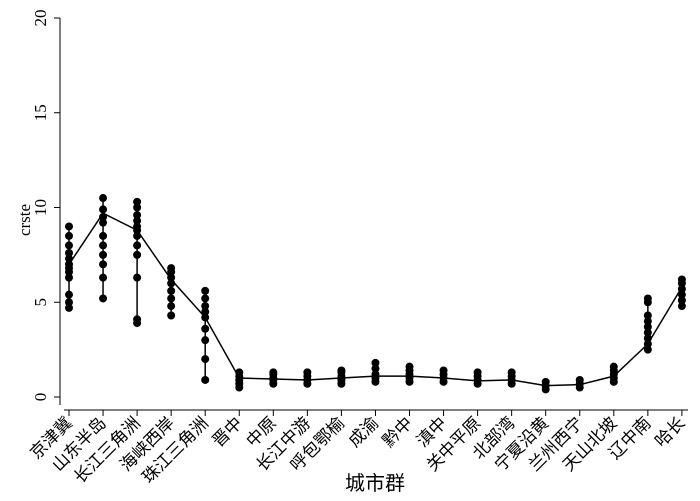 This screenshot has height=501, width=700. Describe the element at coordinates (669, 431) in the screenshot. I see `x-tick-label: 哈长` at that location.